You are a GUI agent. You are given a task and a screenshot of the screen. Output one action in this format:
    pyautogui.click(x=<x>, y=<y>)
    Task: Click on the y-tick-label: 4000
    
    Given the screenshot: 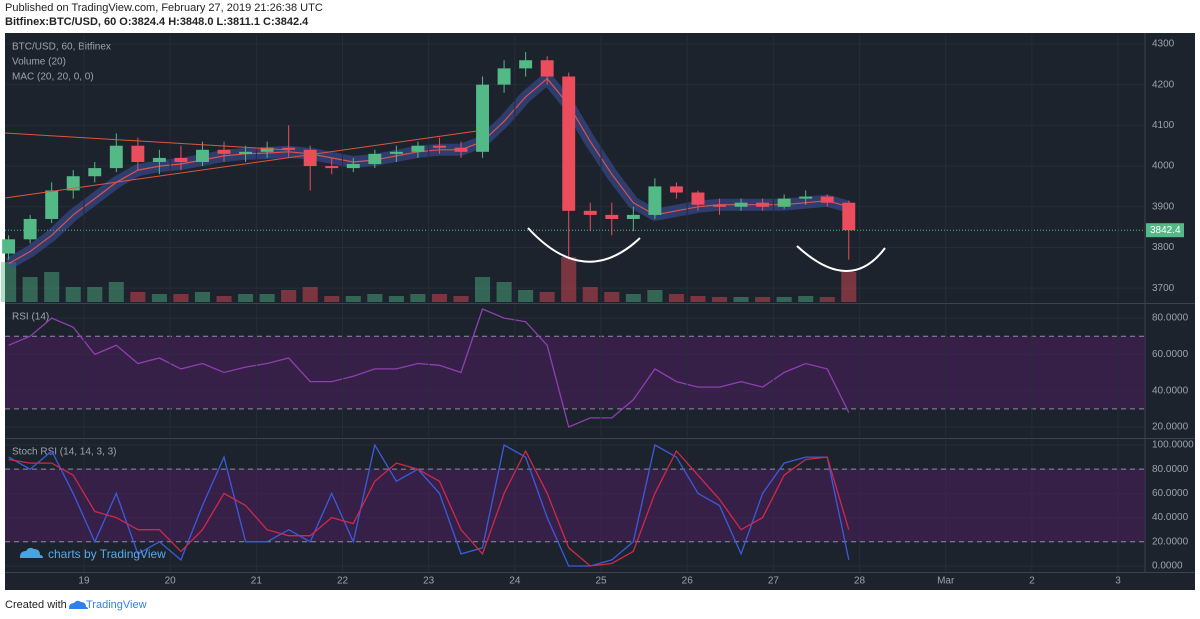 What is the action you would take?
    pyautogui.click(x=1163, y=166)
    